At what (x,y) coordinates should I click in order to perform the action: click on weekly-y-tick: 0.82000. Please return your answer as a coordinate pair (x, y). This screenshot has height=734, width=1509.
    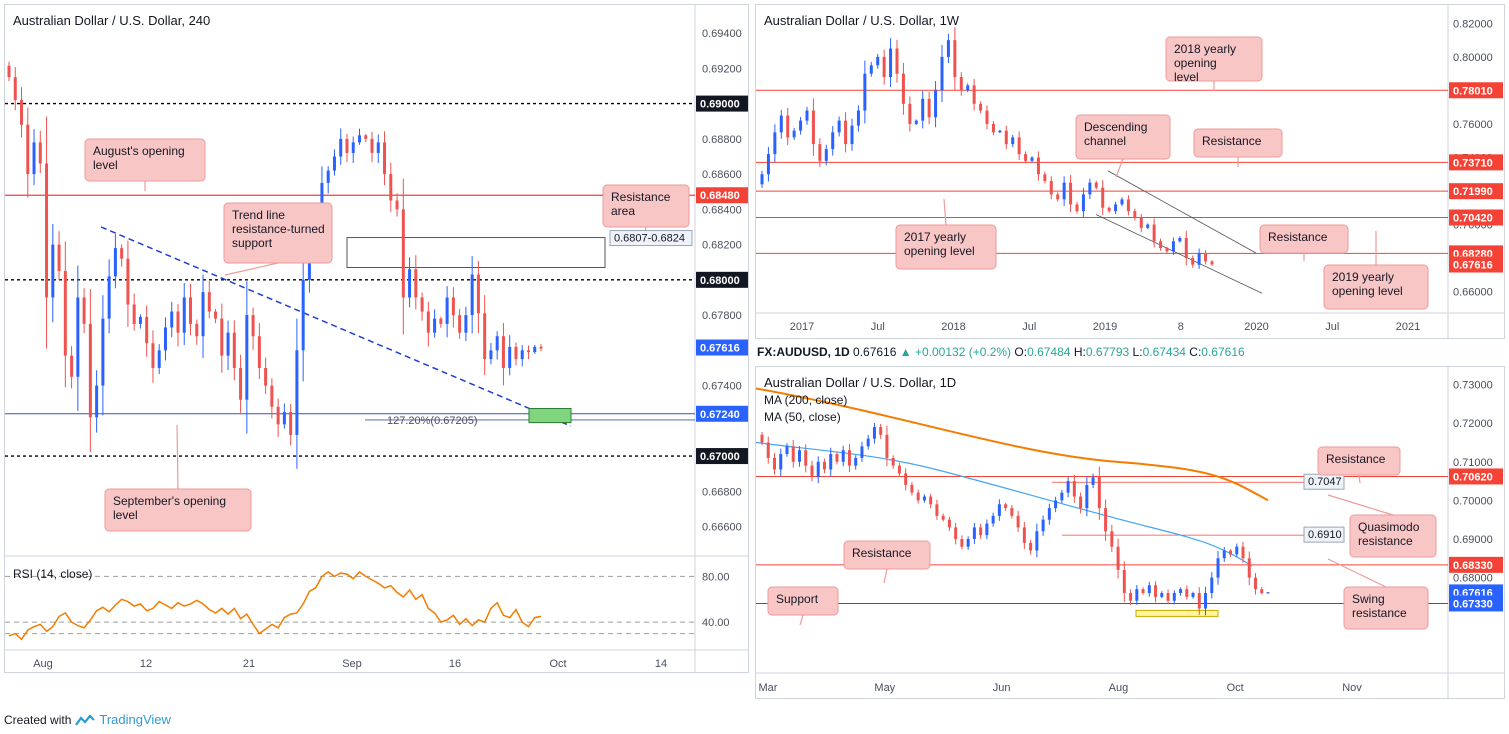
    Looking at the image, I should click on (1473, 24).